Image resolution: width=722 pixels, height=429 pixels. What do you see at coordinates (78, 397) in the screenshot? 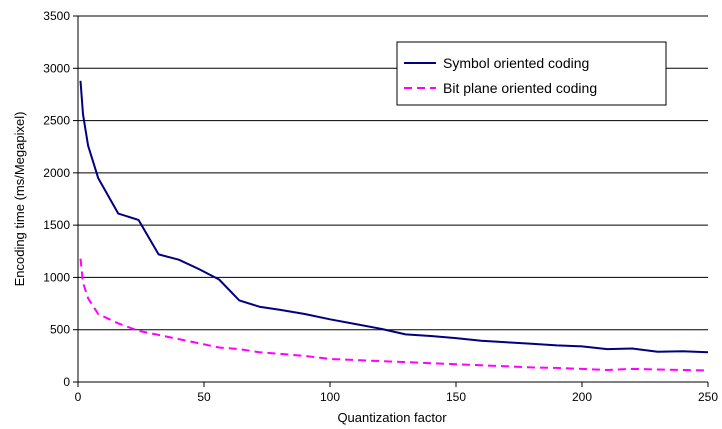
I see `x-tick-label: 0` at bounding box center [78, 397].